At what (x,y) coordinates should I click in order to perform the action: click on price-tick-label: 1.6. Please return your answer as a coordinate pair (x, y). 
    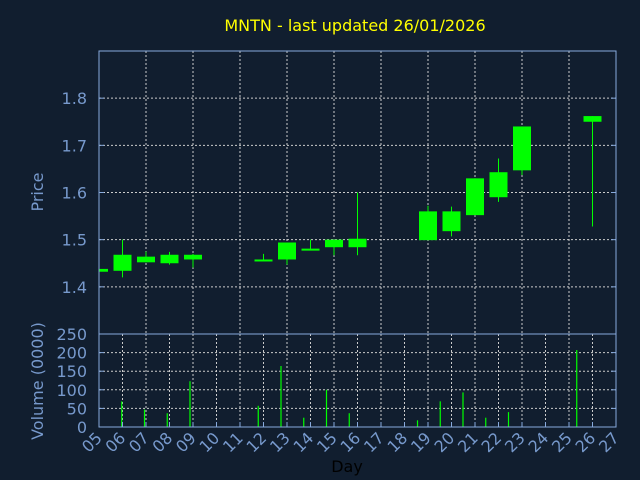
    Looking at the image, I should click on (74, 193).